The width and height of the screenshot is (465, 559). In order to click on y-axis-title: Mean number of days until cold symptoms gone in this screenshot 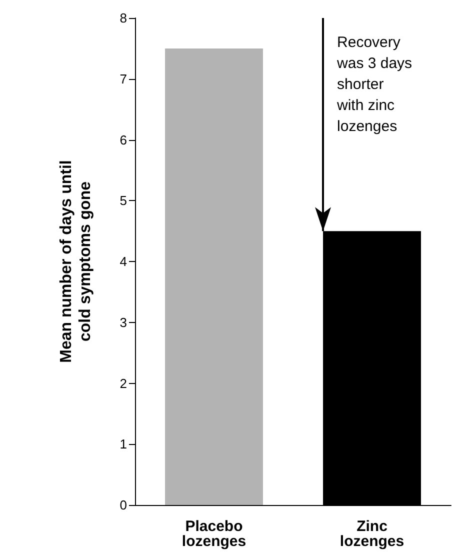, I will do `click(76, 261)`.